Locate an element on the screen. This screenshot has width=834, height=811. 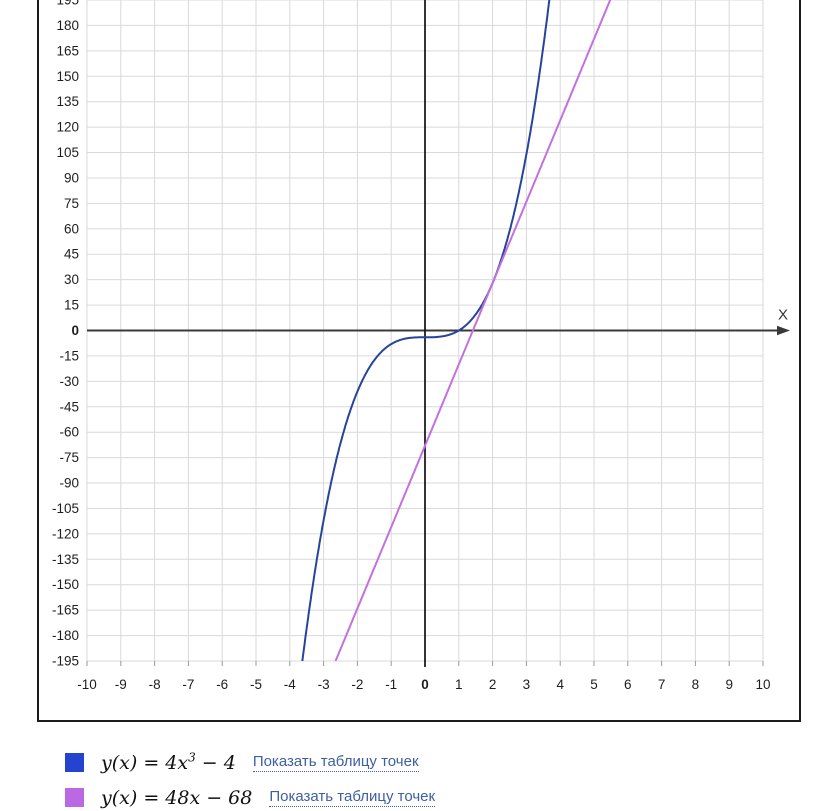
legend-formula-linear: y(x) = 48x − 68 is located at coordinates (176, 798).